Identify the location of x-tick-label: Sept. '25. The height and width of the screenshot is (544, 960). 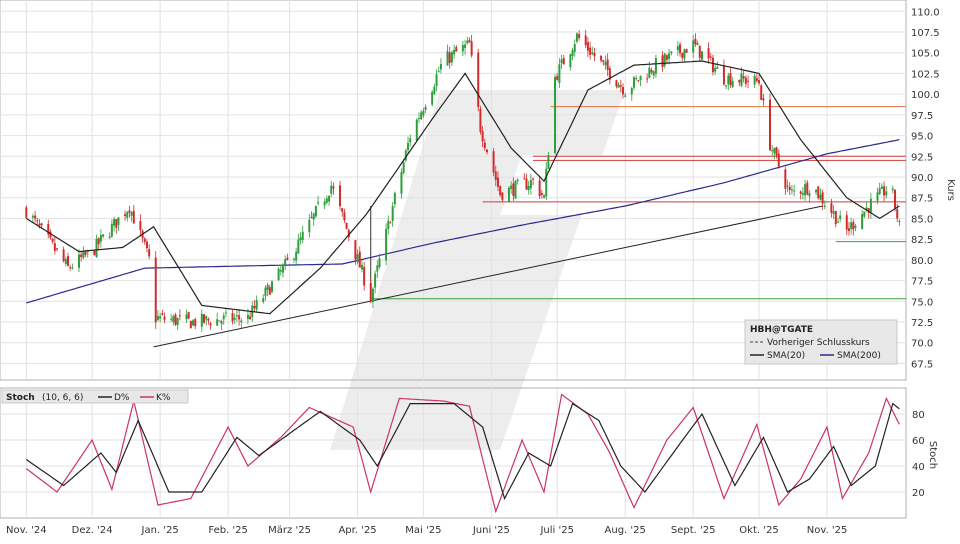
(693, 530).